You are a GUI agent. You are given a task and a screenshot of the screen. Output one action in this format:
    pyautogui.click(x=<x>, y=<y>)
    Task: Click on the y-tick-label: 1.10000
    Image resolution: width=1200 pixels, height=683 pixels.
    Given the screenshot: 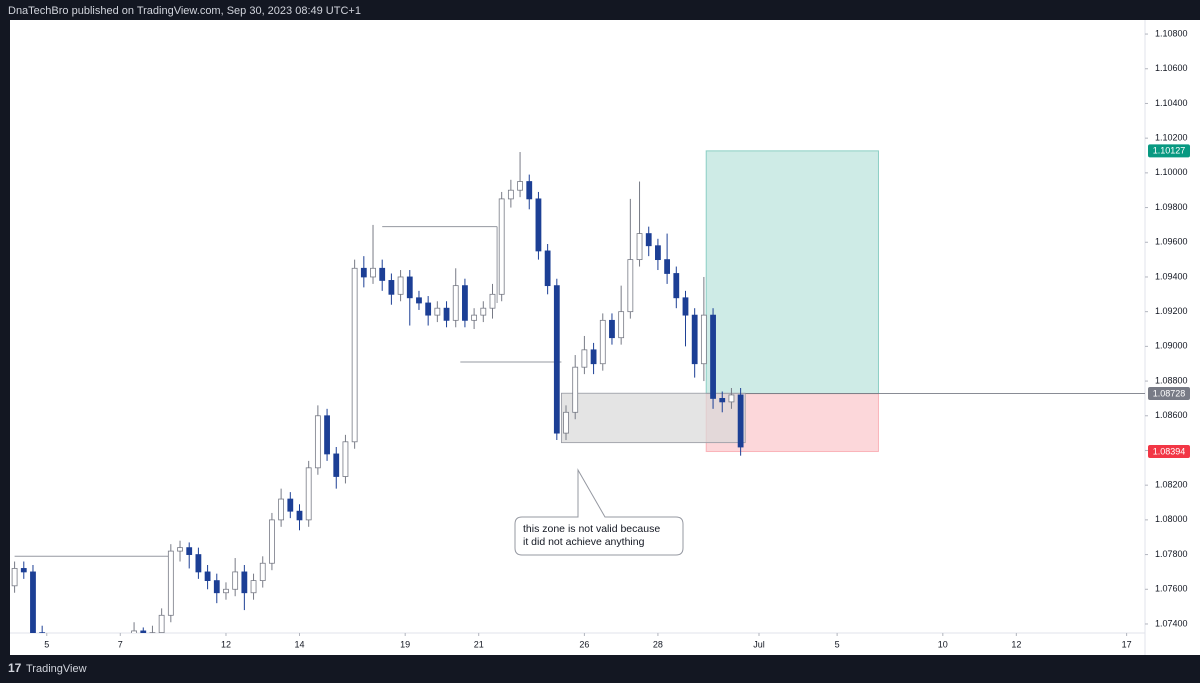 What is the action you would take?
    pyautogui.click(x=1171, y=172)
    